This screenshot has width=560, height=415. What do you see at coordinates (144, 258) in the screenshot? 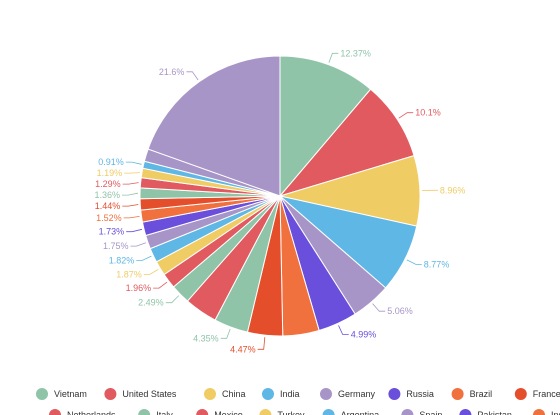
I see `leader-line-argentina` at bounding box center [144, 258].